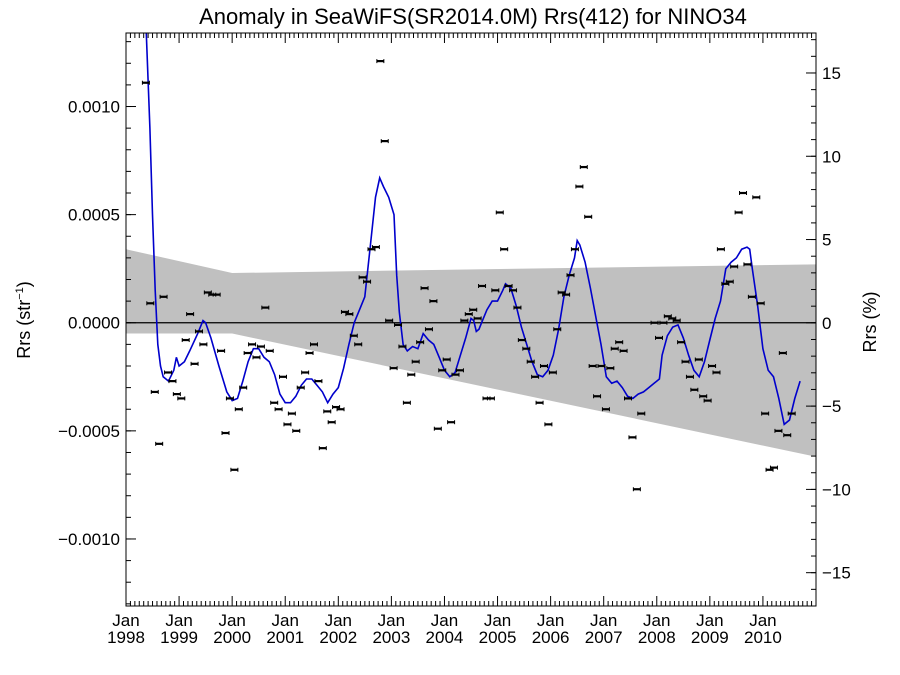 This screenshot has height=675, width=900. Describe the element at coordinates (836, 573) in the screenshot. I see `y2-tick-label: −15` at that location.